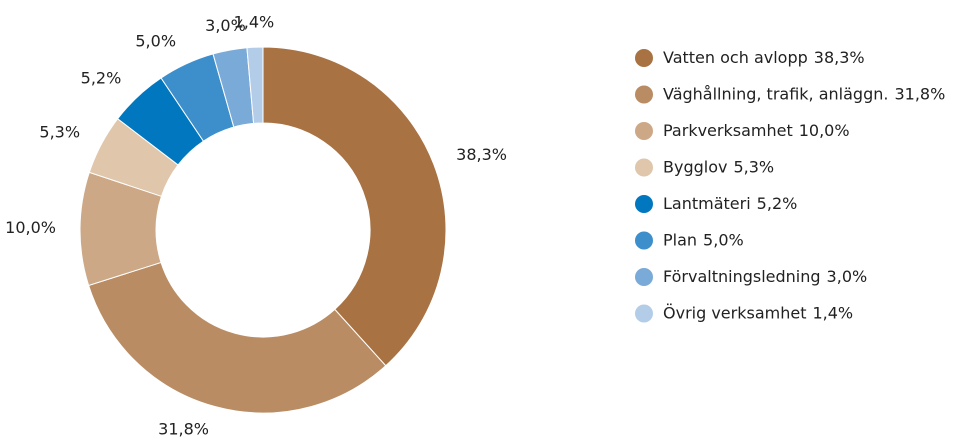 This screenshot has height=437, width=977. I want to click on data-label: 3,0%, so click(225, 25).